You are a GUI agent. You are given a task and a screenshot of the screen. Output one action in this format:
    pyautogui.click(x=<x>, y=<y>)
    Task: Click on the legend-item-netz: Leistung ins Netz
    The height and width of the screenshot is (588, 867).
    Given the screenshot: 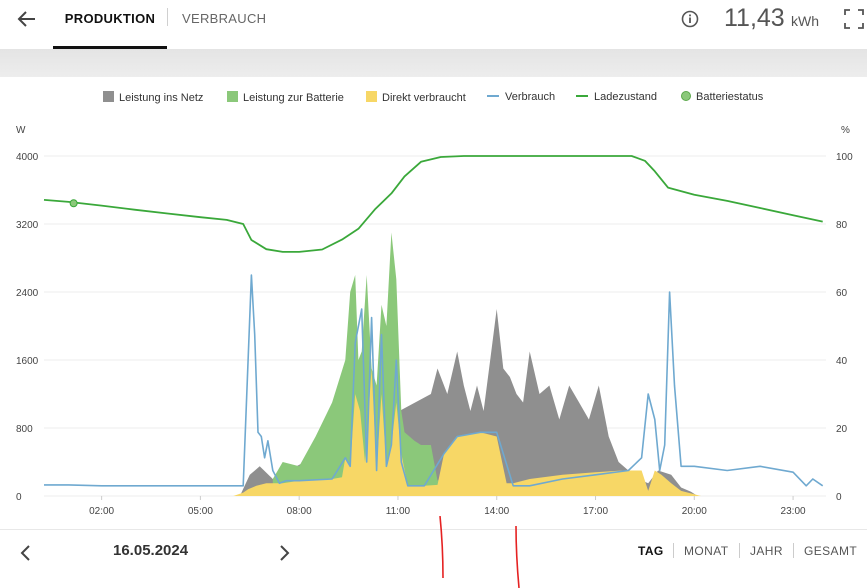 What is the action you would take?
    pyautogui.click(x=153, y=97)
    